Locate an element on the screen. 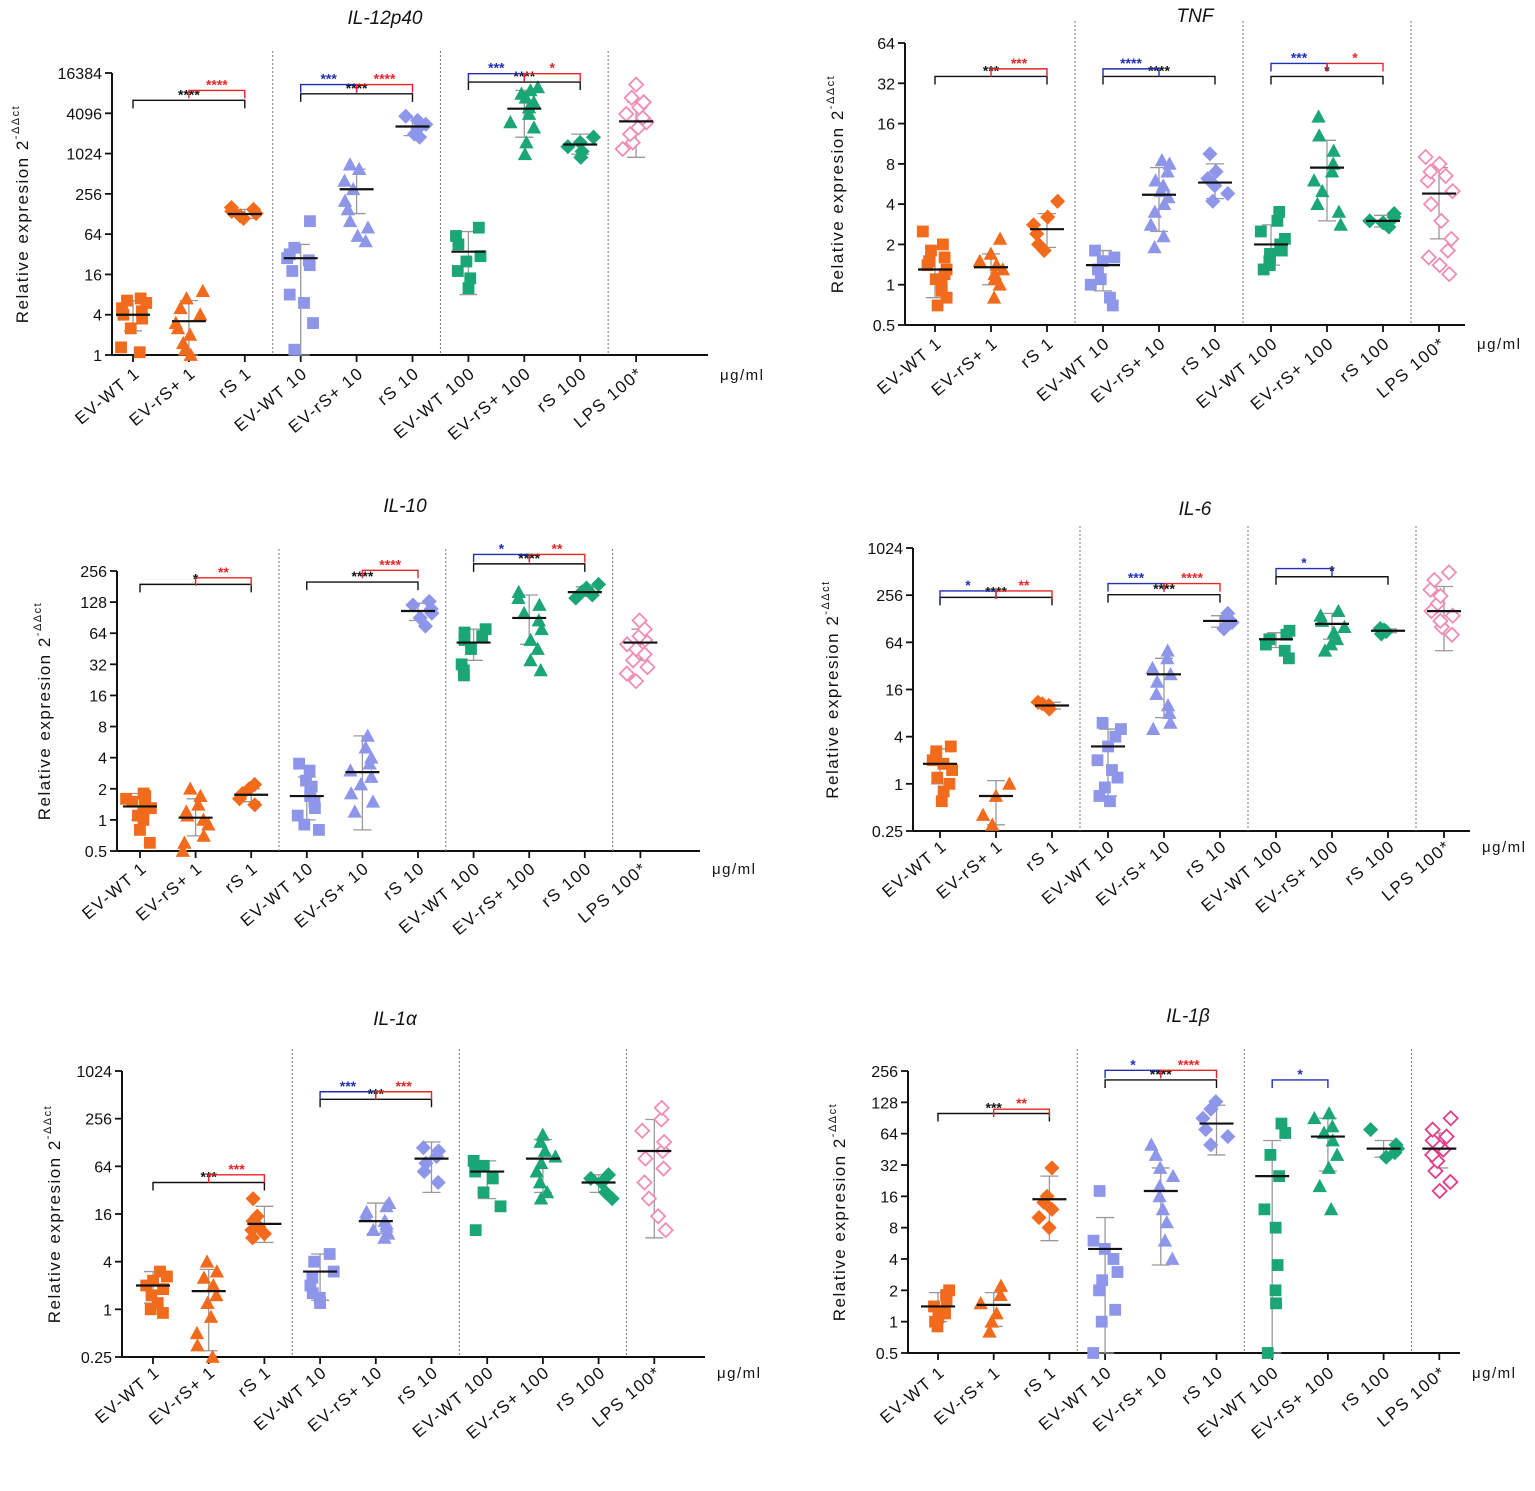 The image size is (1535, 1491). y-tick-label: 8 is located at coordinates (102, 728).